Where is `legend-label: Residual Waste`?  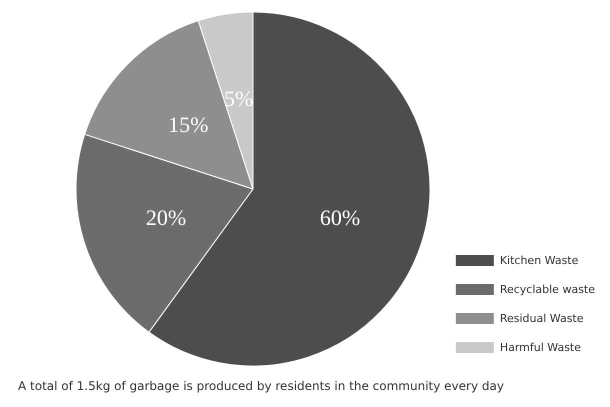 legend-label: Residual Waste is located at coordinates (542, 318).